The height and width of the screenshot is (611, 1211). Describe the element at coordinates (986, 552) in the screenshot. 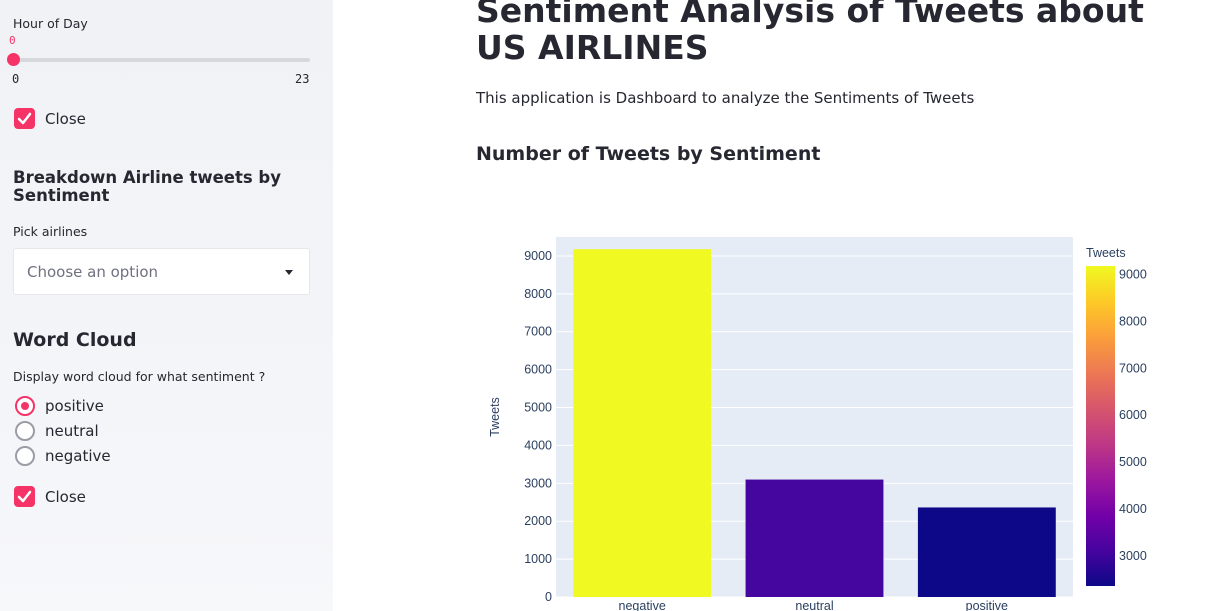

I see `bar-positive` at that location.